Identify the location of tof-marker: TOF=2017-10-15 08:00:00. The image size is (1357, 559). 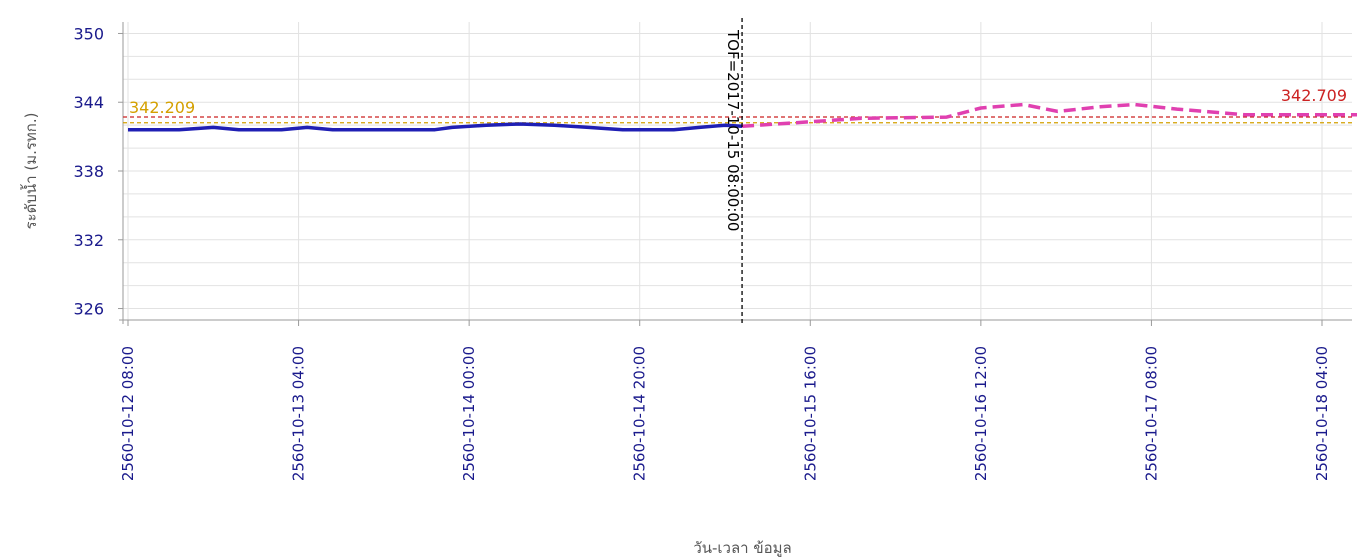
(733, 172).